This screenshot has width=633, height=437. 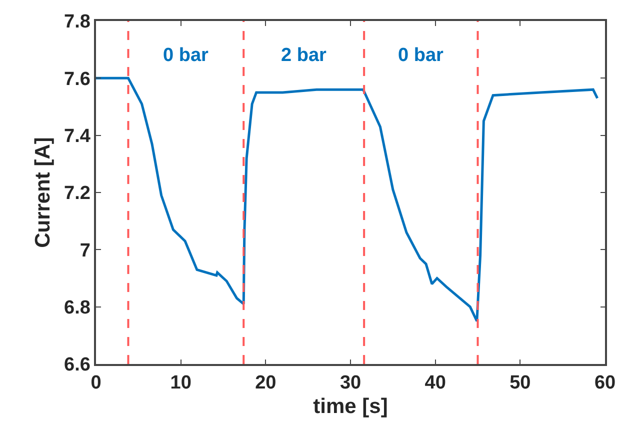 I want to click on x-axis-title: time [s], so click(x=350, y=406).